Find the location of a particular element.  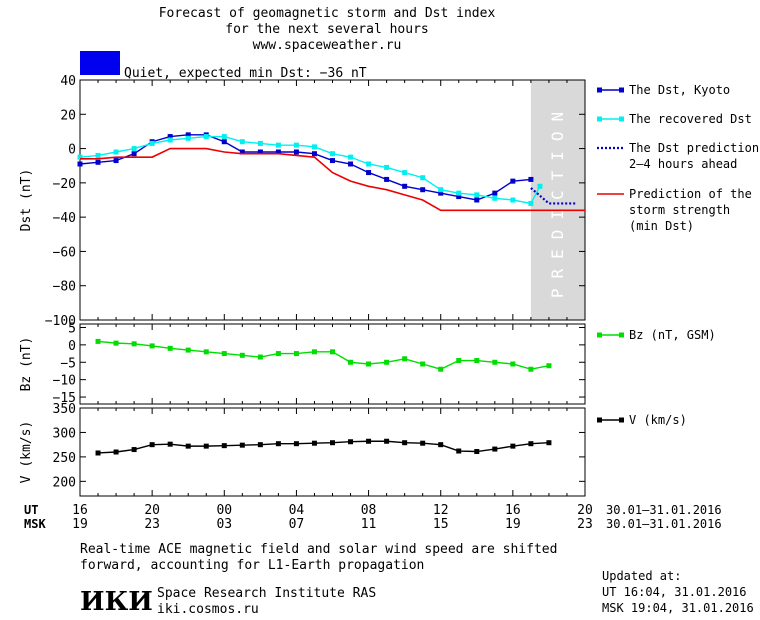

storm-status-swatch is located at coordinates (100, 63).